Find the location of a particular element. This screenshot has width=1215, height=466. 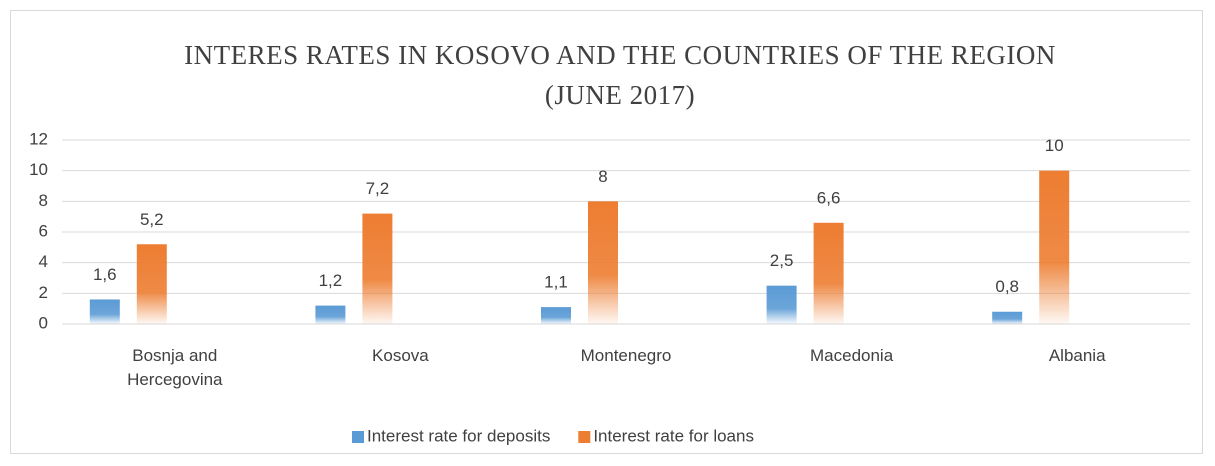

data-label: 1,2 is located at coordinates (331, 280).